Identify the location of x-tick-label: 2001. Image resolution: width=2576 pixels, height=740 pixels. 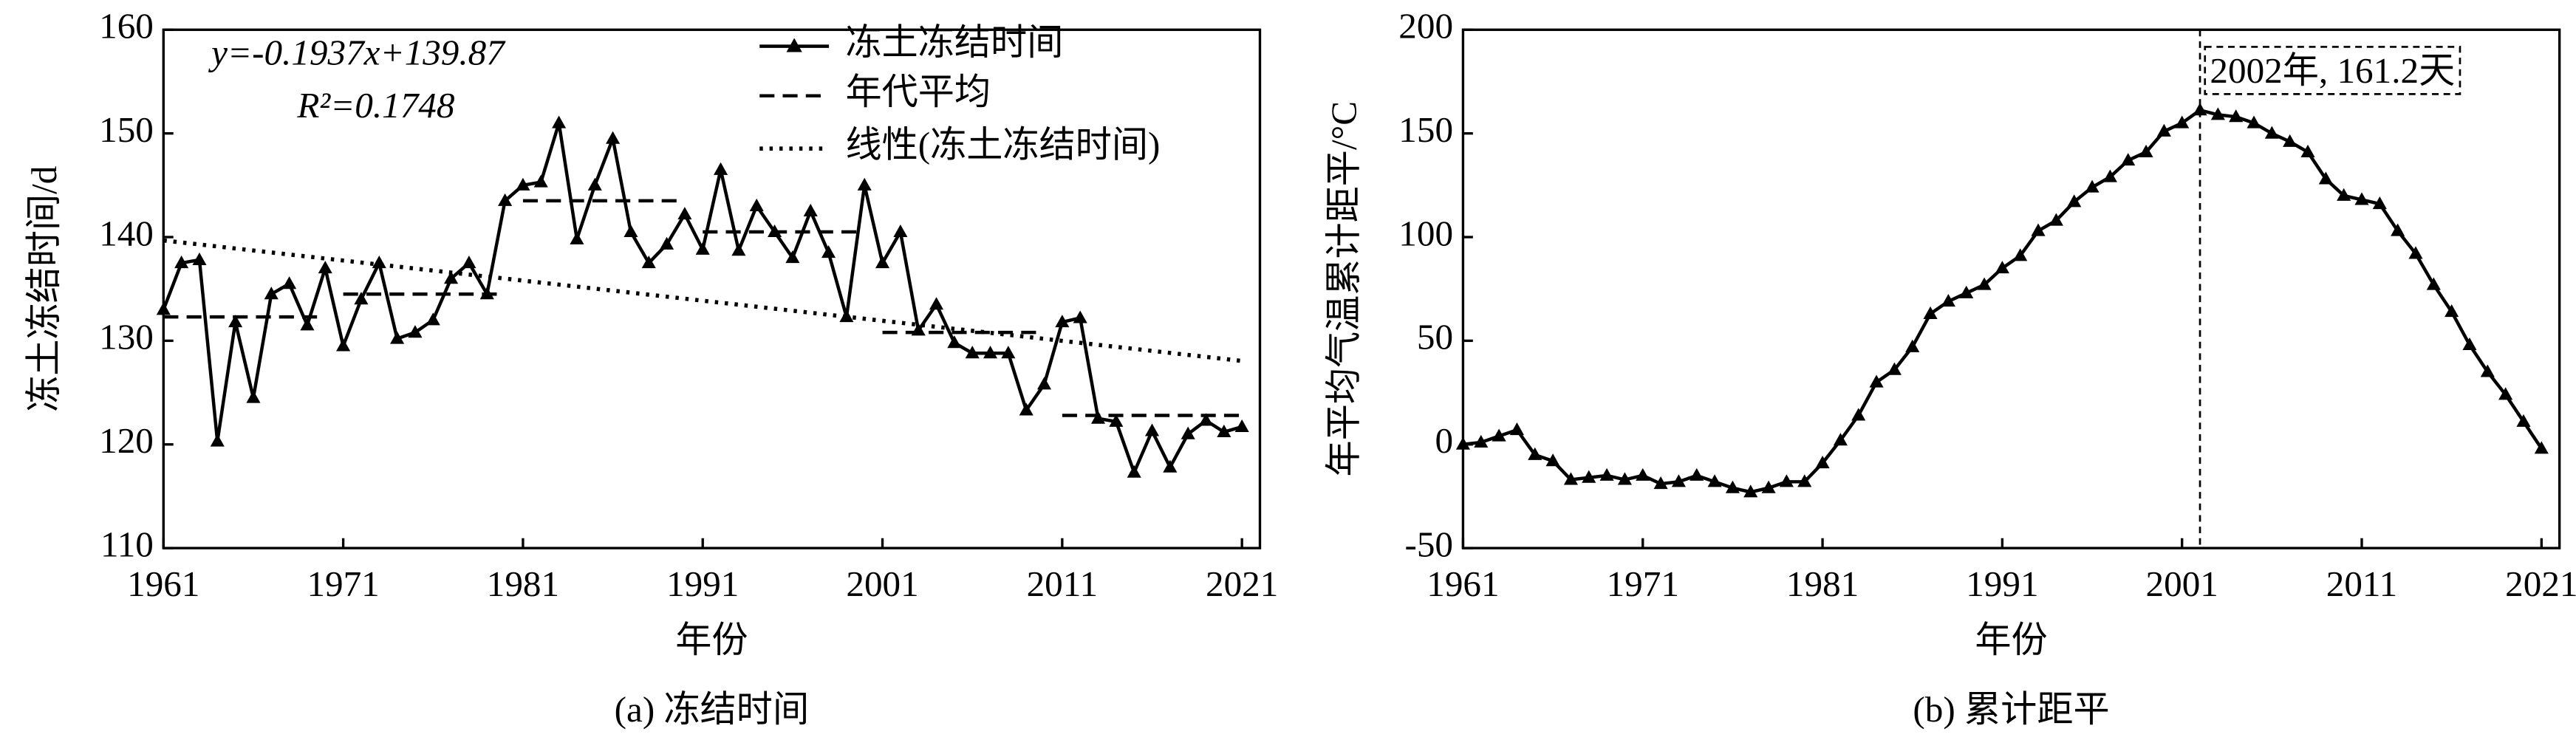
(2182, 583).